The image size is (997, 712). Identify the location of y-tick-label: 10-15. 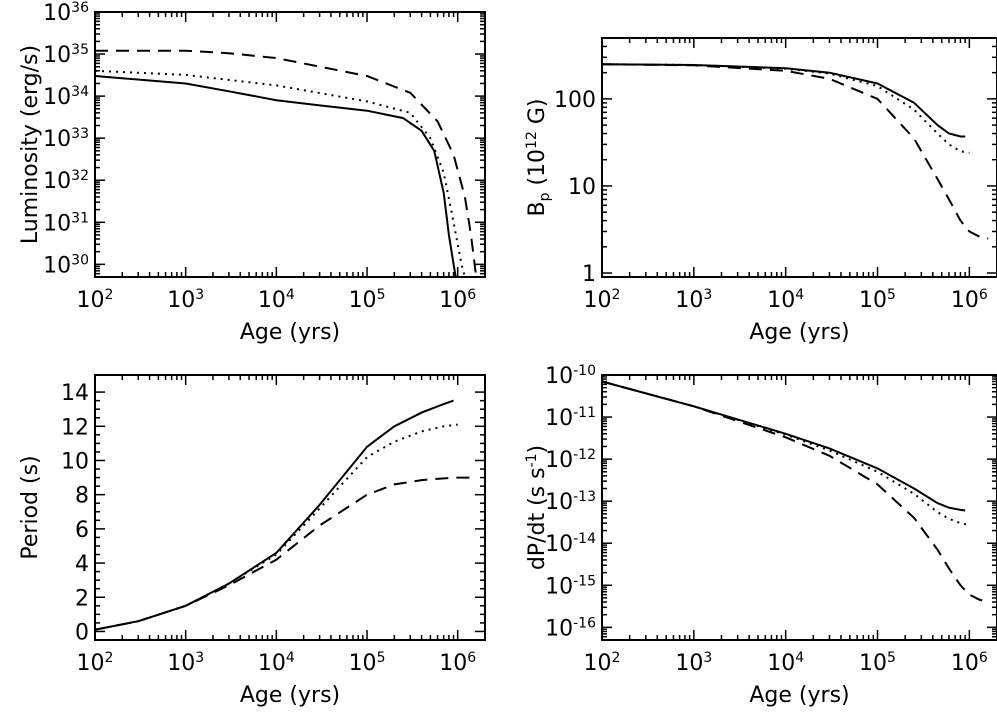
(570, 587).